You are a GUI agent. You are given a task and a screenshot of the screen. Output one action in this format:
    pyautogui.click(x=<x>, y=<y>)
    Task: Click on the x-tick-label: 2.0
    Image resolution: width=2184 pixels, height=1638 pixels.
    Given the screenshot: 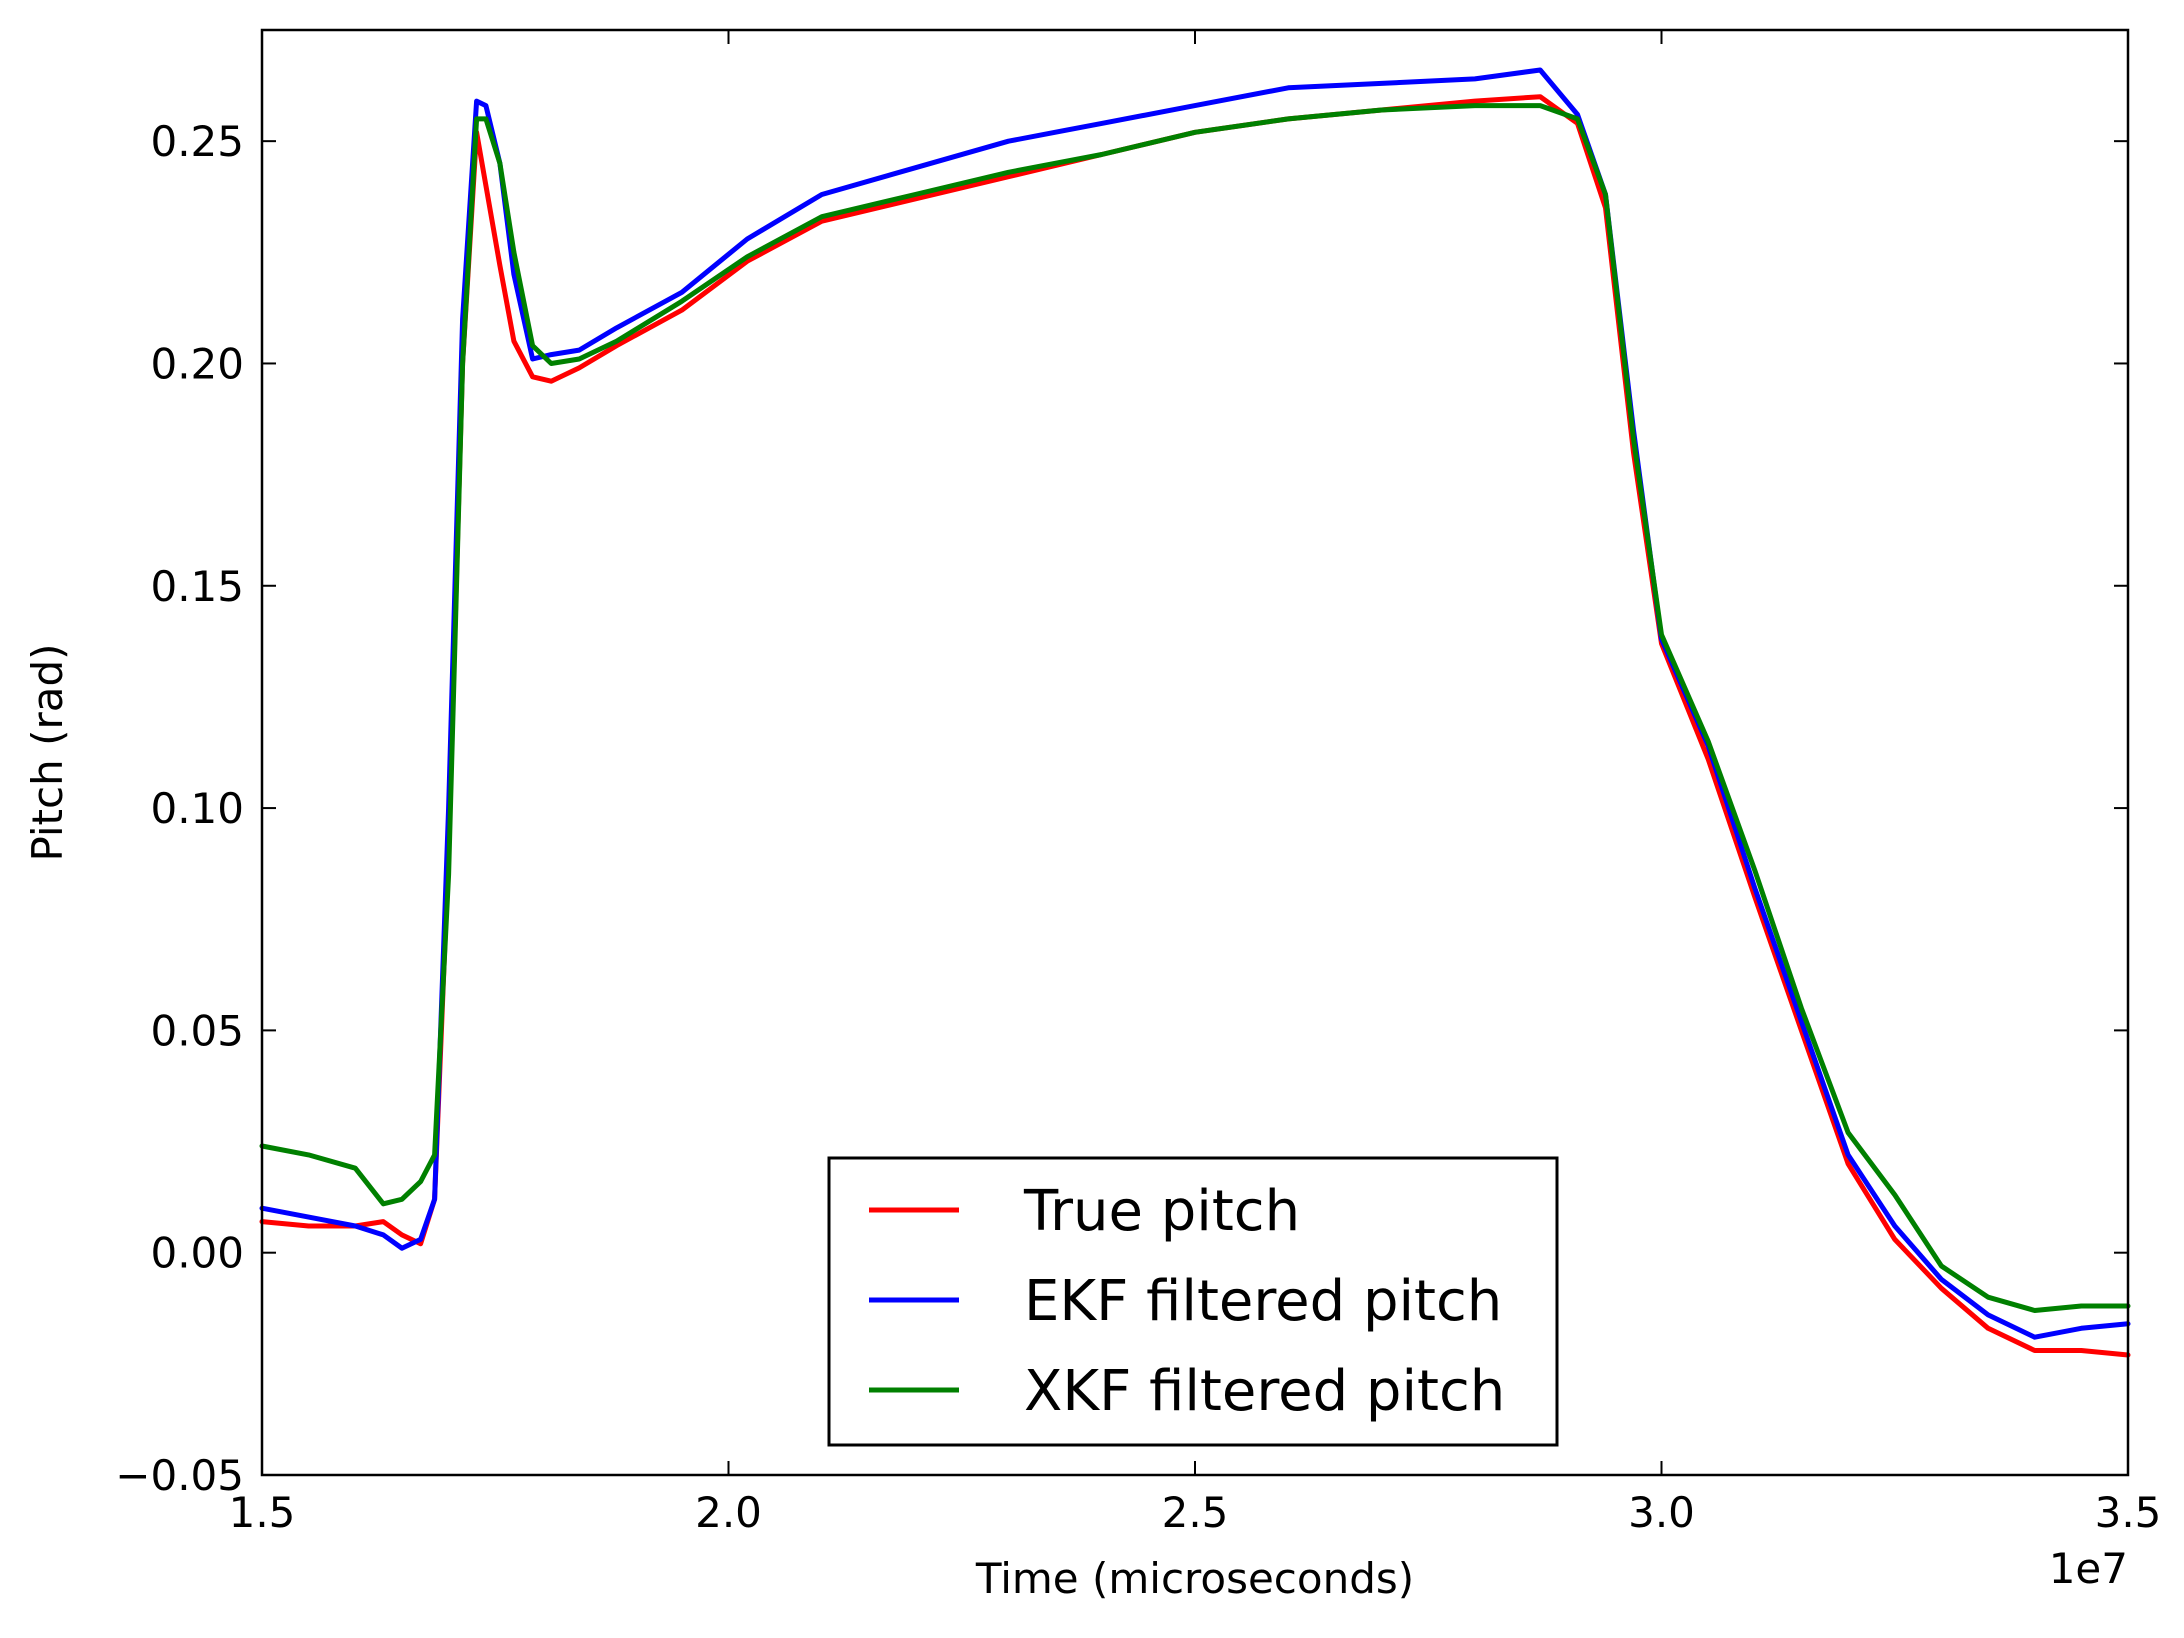 What is the action you would take?
    pyautogui.click(x=728, y=1512)
    